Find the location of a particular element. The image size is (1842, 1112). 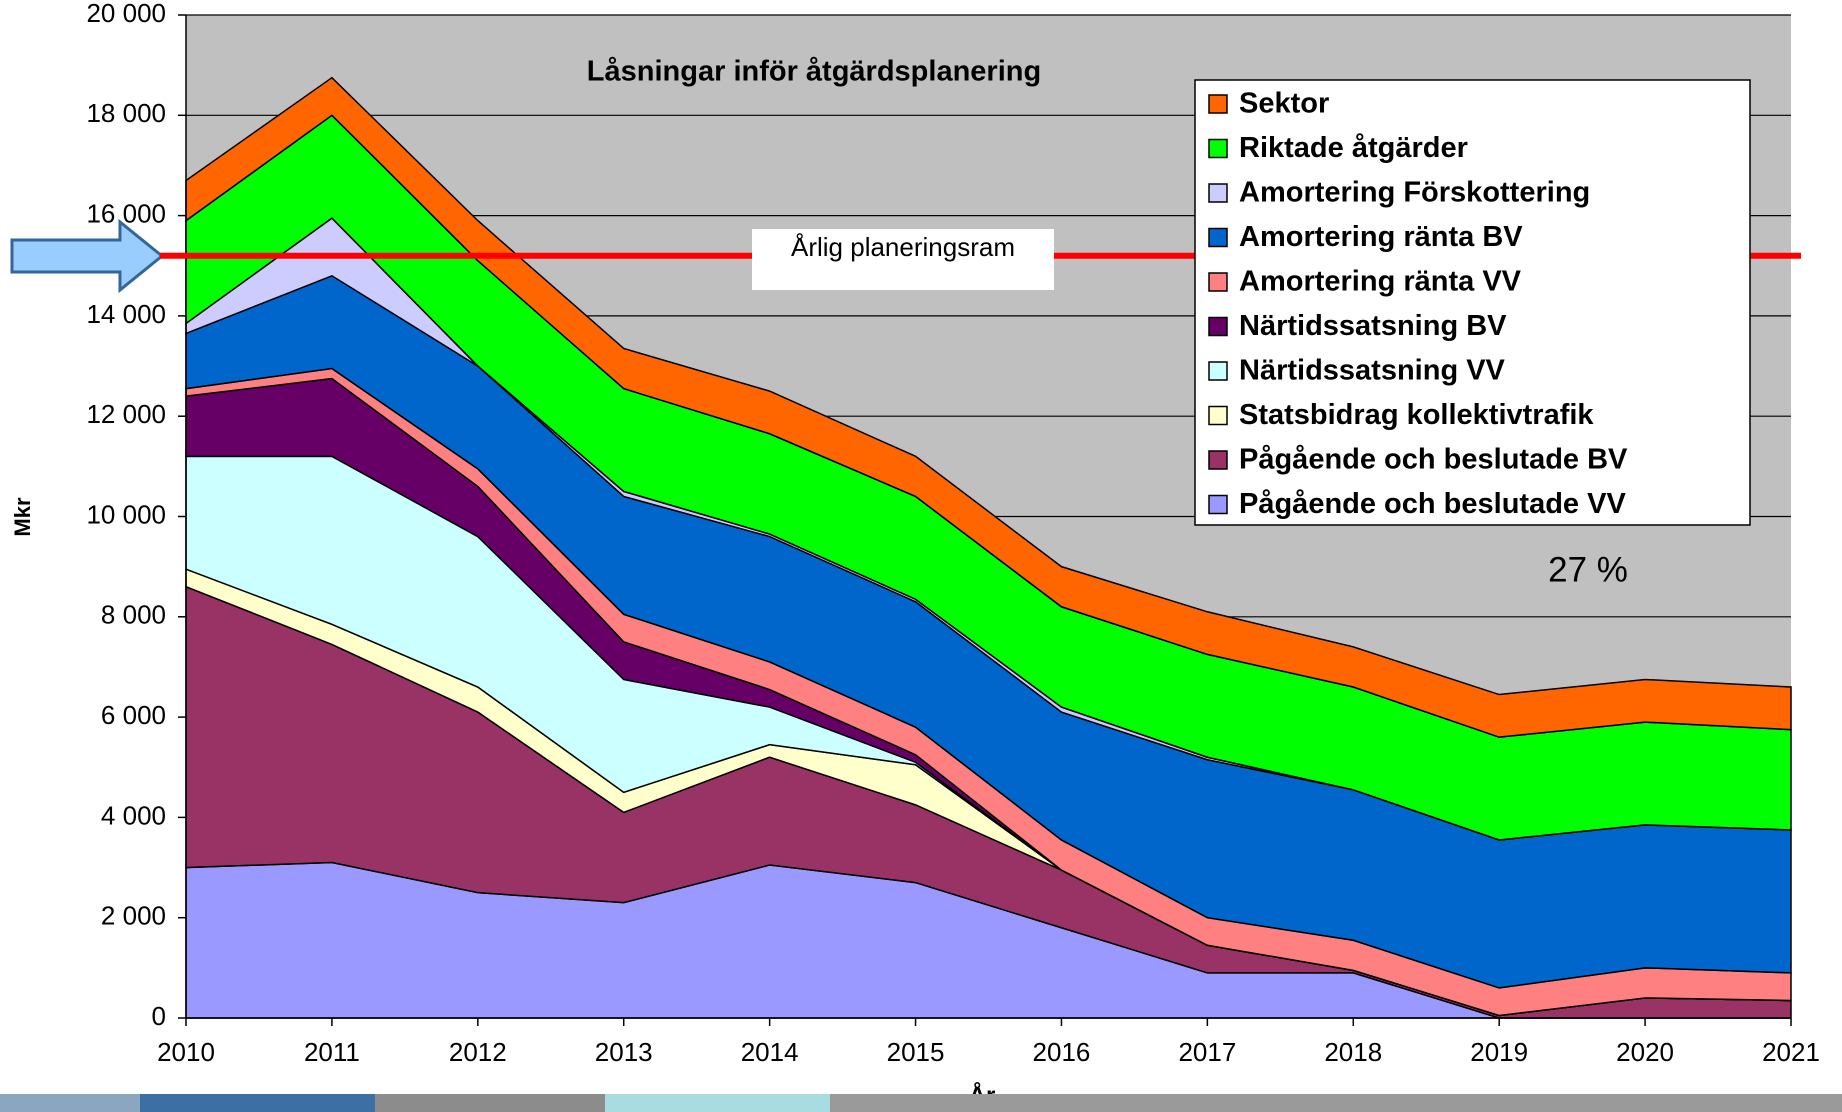

x-tick-label: 2011 is located at coordinates (332, 1052).